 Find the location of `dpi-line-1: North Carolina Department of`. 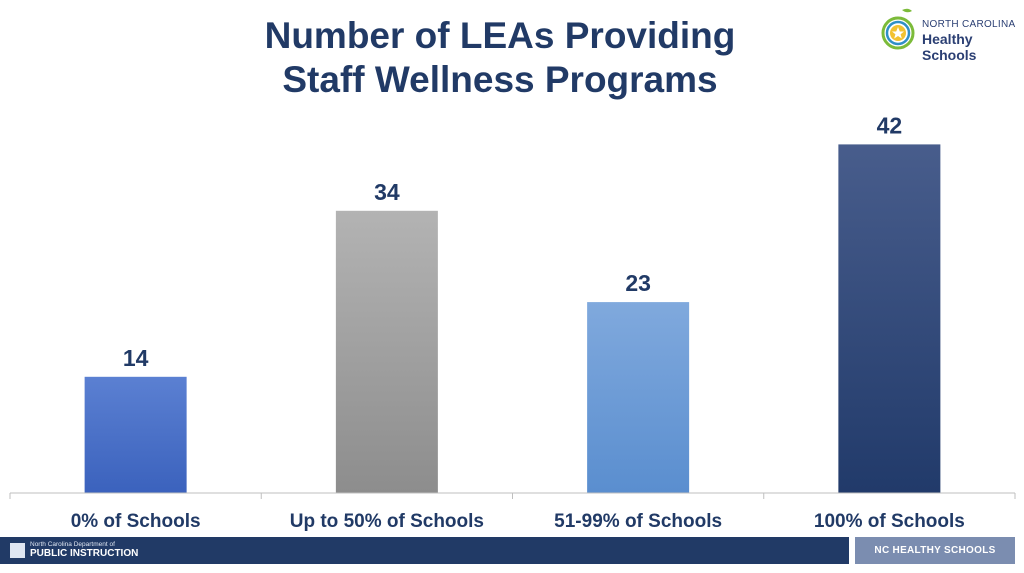

dpi-line-1: North Carolina Department of is located at coordinates (72, 544).